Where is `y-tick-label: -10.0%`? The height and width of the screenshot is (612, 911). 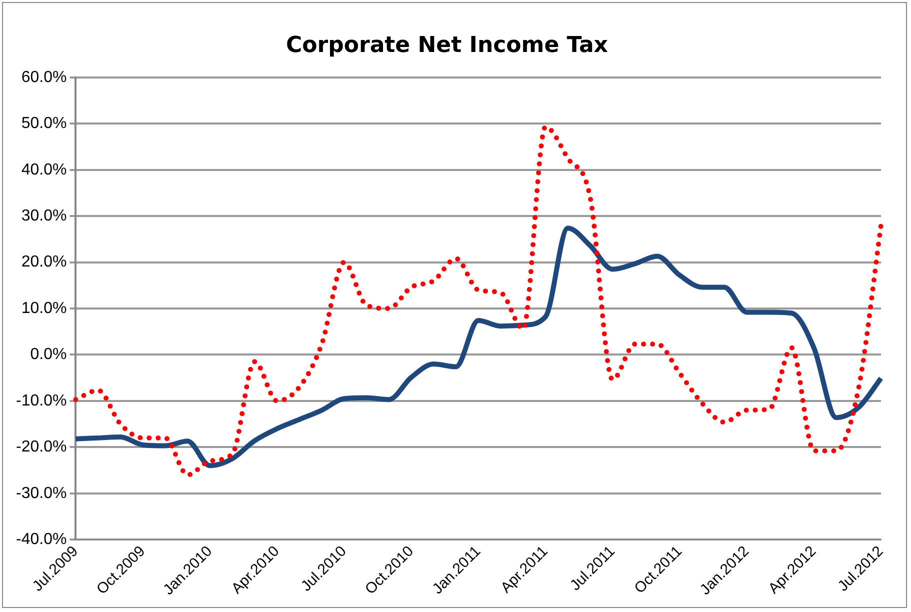 y-tick-label: -10.0% is located at coordinates (41, 401).